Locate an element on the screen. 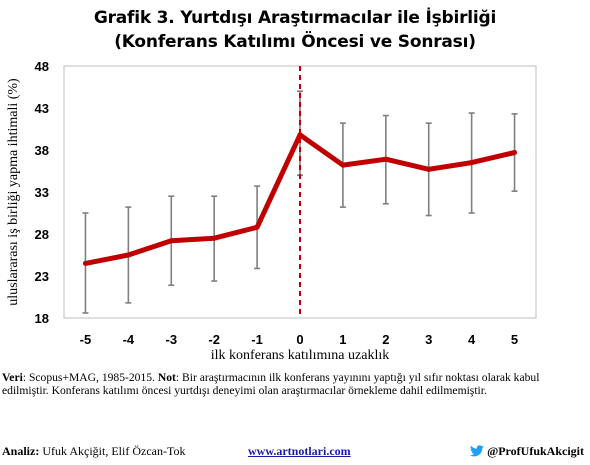 Image resolution: width=590 pixels, height=465 pixels. x-tick-label: 0 is located at coordinates (299, 339).